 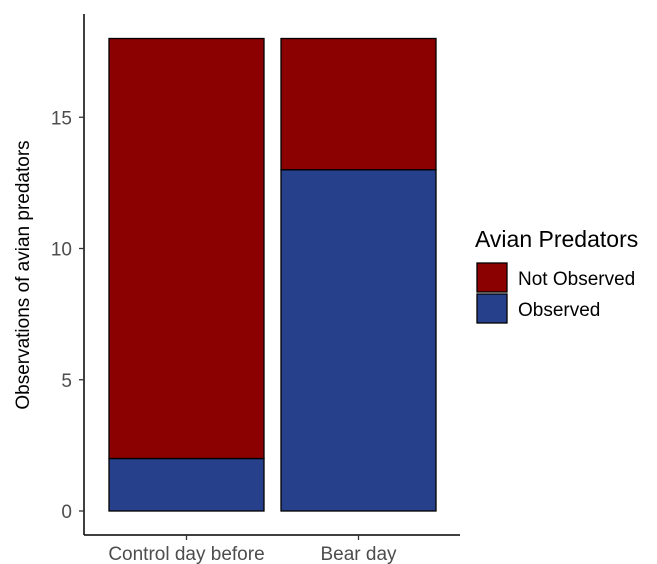 What do you see at coordinates (358, 554) in the screenshot?
I see `x-tick-label: Bear day` at bounding box center [358, 554].